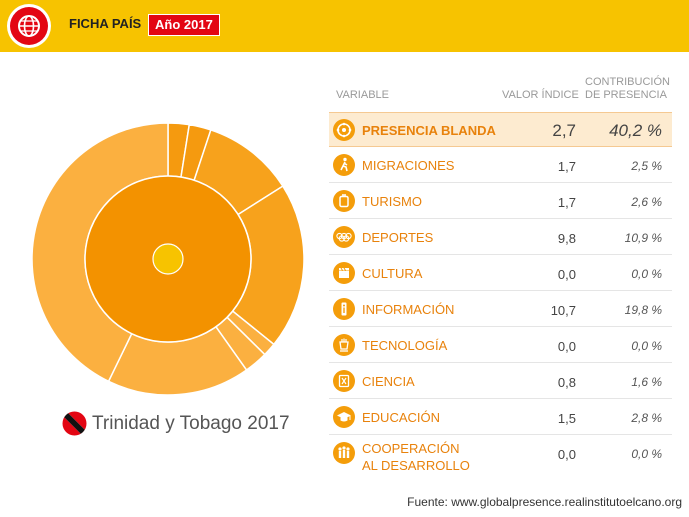 The width and height of the screenshot is (689, 517). I want to click on column-header-contribucion: CONTRIBUCIÓN DE PRESENCIA, so click(627, 89).